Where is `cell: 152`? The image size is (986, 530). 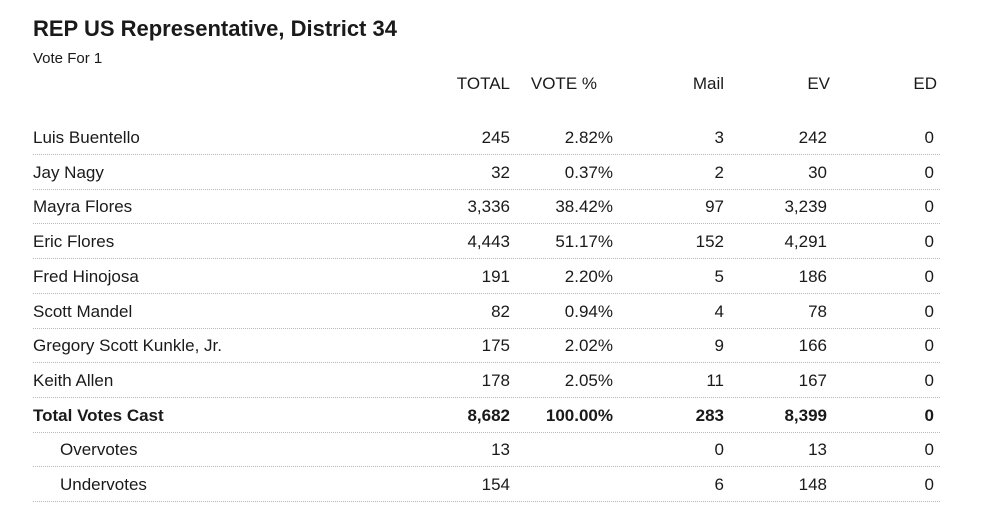 cell: 152 is located at coordinates (709, 242).